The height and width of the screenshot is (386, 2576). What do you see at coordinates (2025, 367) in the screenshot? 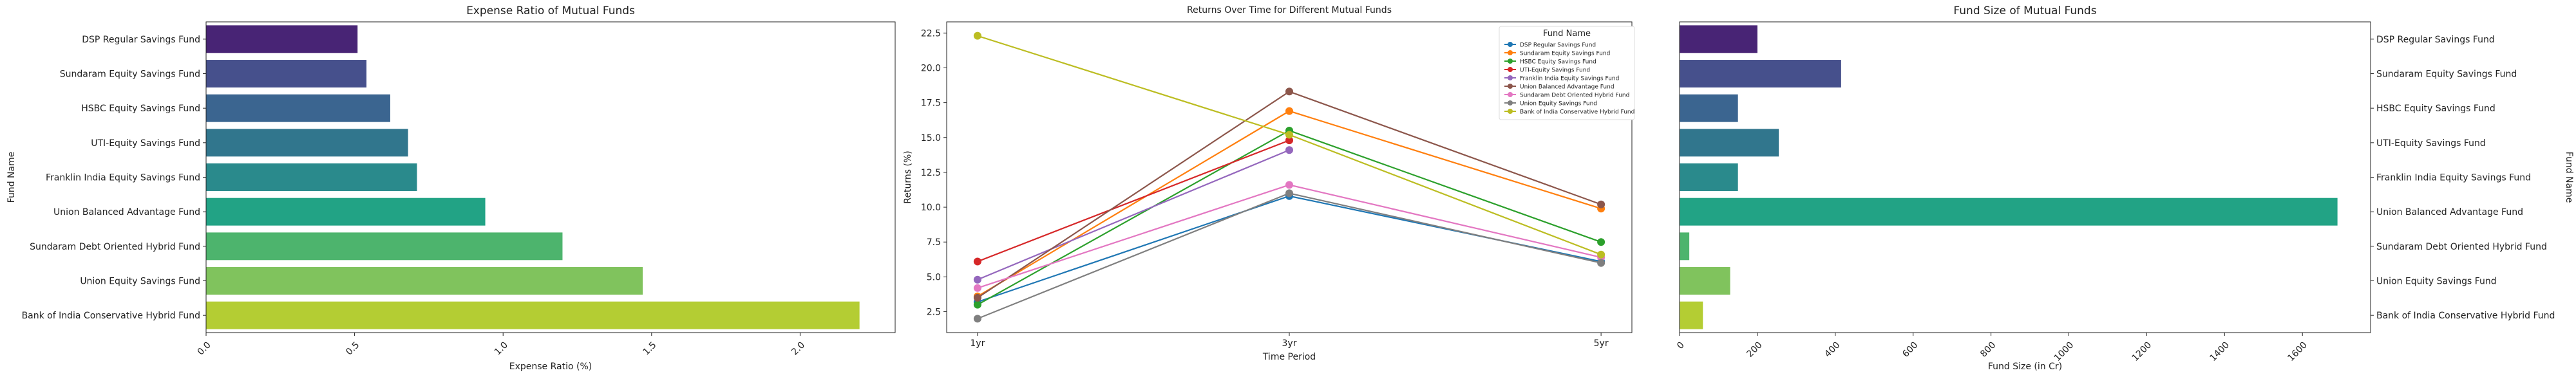
I see `x-axis-label: Fund Size (in Cr)` at bounding box center [2025, 367].